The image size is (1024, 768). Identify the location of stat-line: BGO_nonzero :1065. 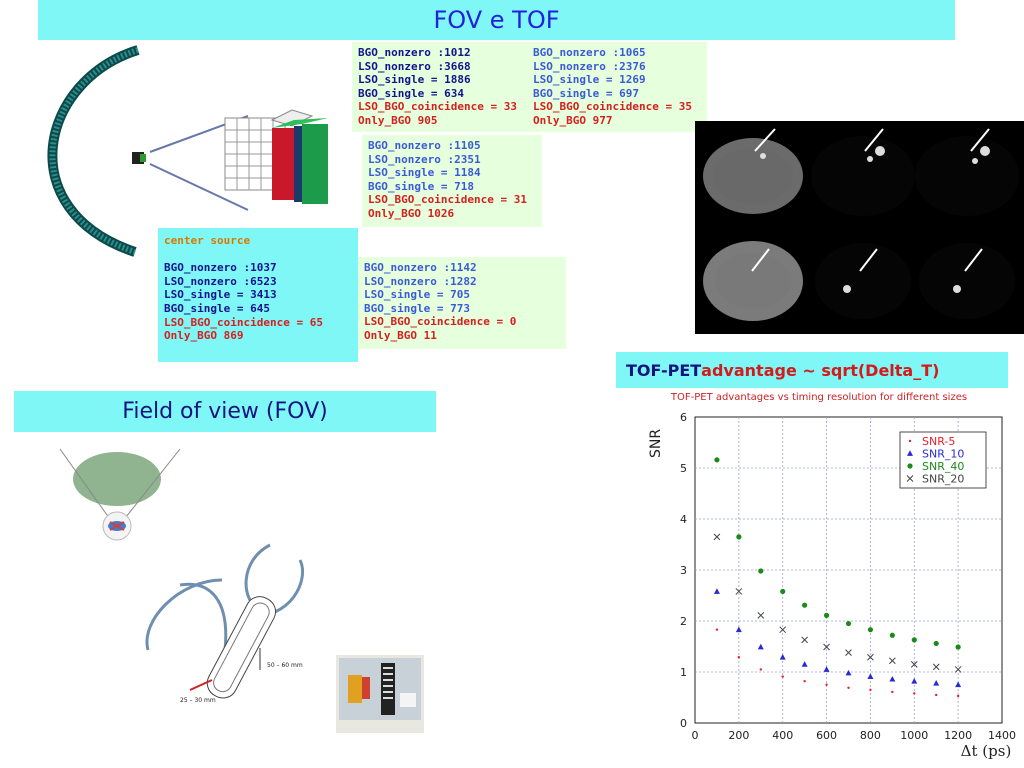
(589, 52).